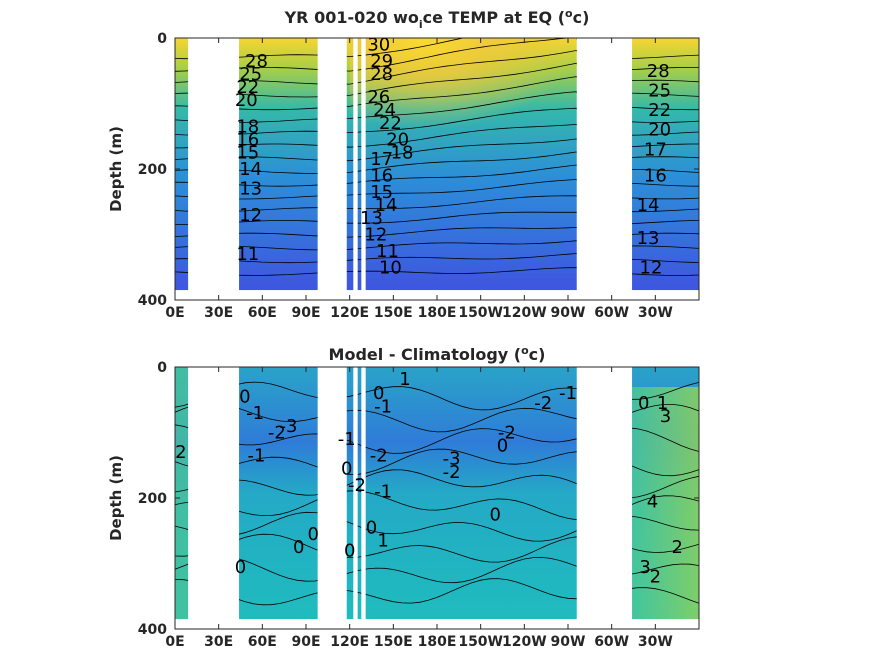 The image size is (875, 656). Describe the element at coordinates (480, 313) in the screenshot. I see `x-tick-label: 150W` at that location.